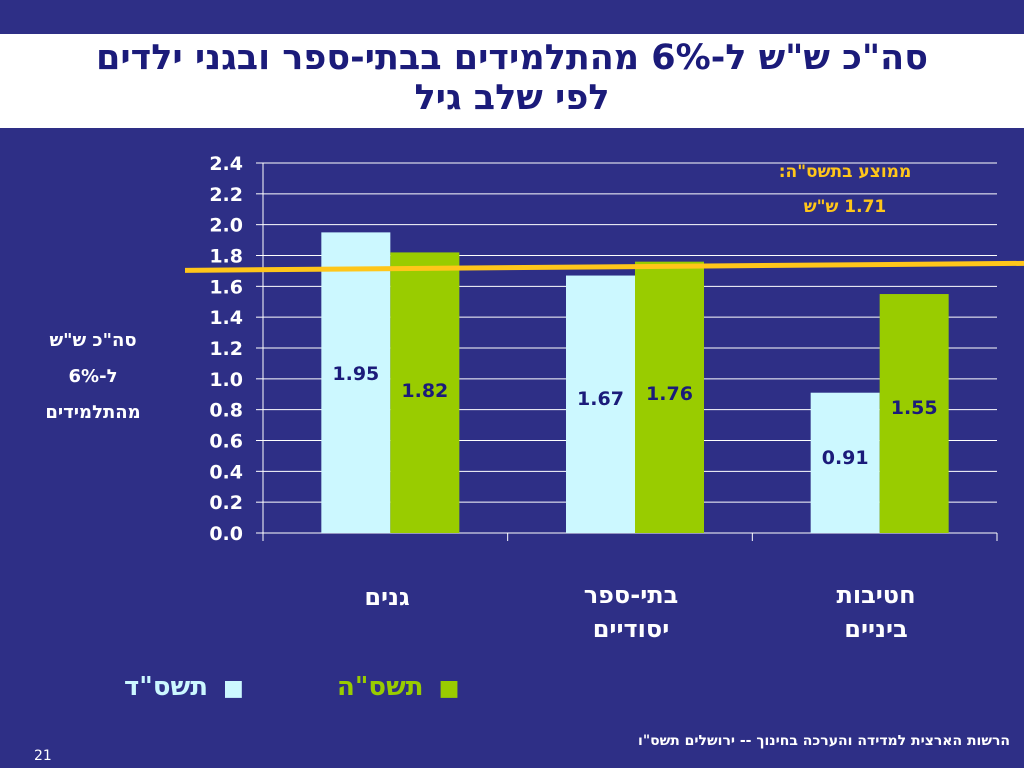  Describe the element at coordinates (355, 374) in the screenshot. I see `data-label: 1.95` at that location.